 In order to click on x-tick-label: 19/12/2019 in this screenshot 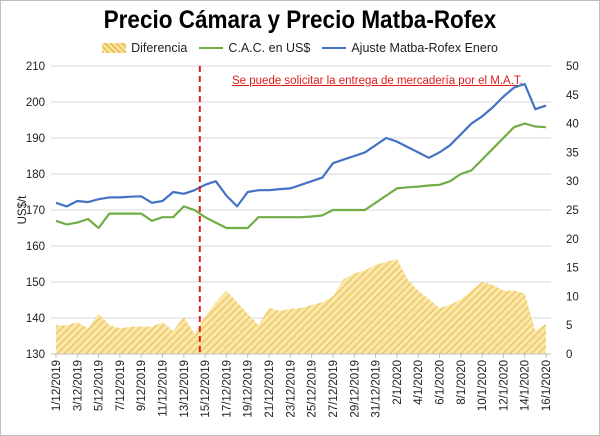, I will do `click(249, 389)`.